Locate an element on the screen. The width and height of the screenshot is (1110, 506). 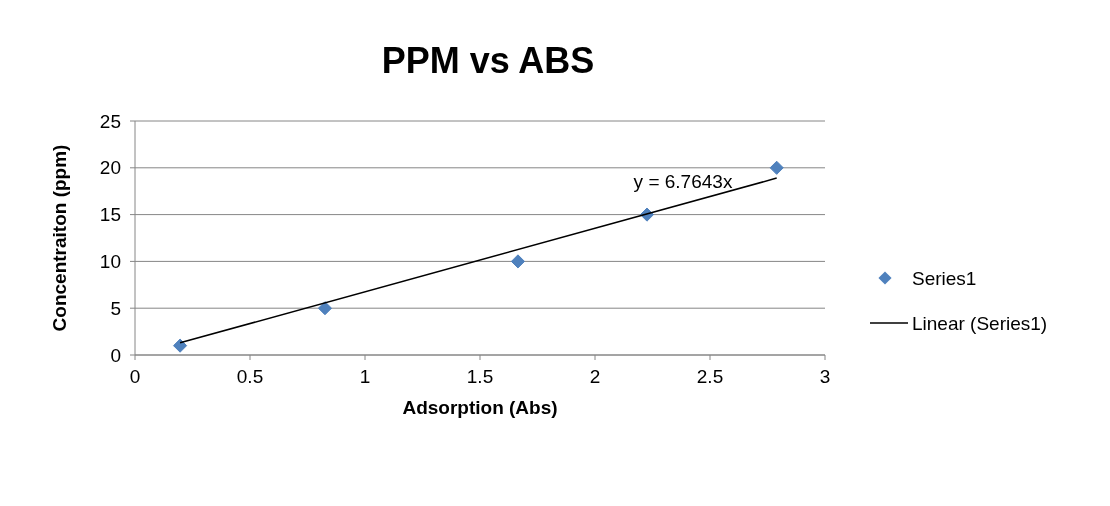
x-tick-label: 0 is located at coordinates (135, 376).